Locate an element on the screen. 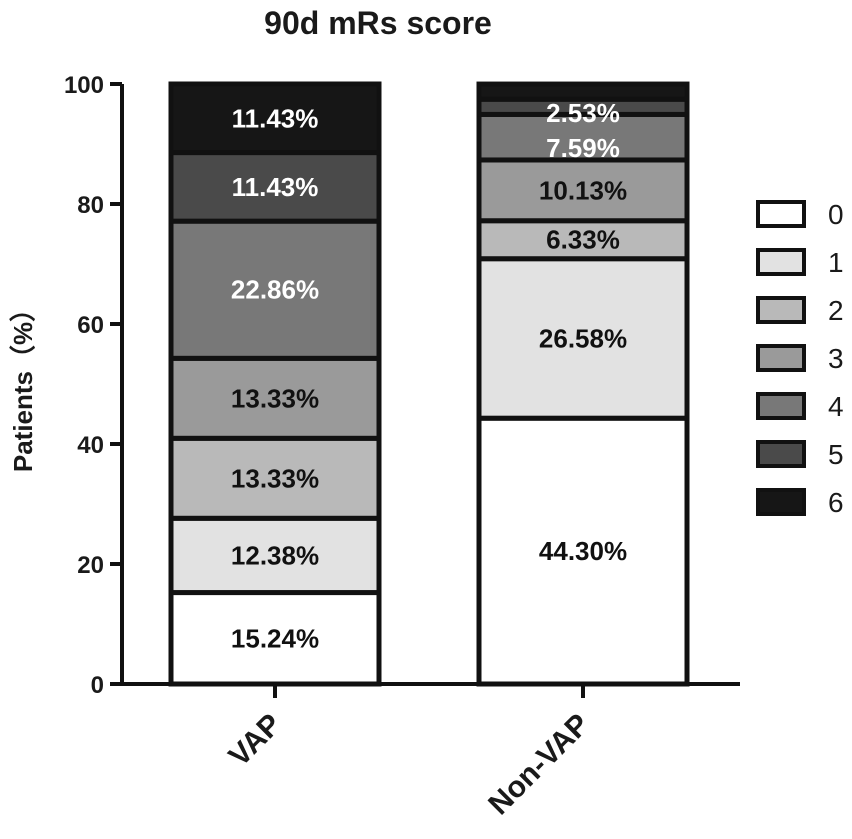 The image size is (852, 839). segment-label: 15.24% is located at coordinates (275, 638).